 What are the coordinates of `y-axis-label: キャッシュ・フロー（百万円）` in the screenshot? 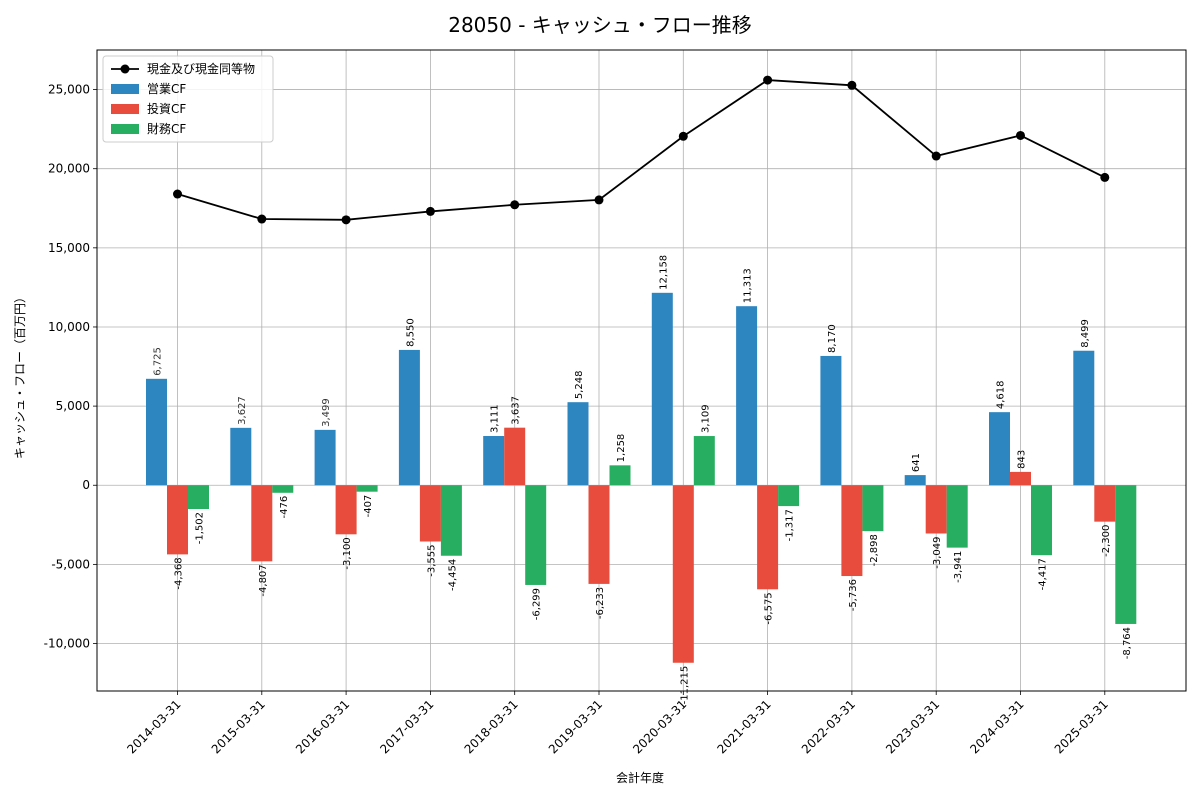 It's located at (20, 375).